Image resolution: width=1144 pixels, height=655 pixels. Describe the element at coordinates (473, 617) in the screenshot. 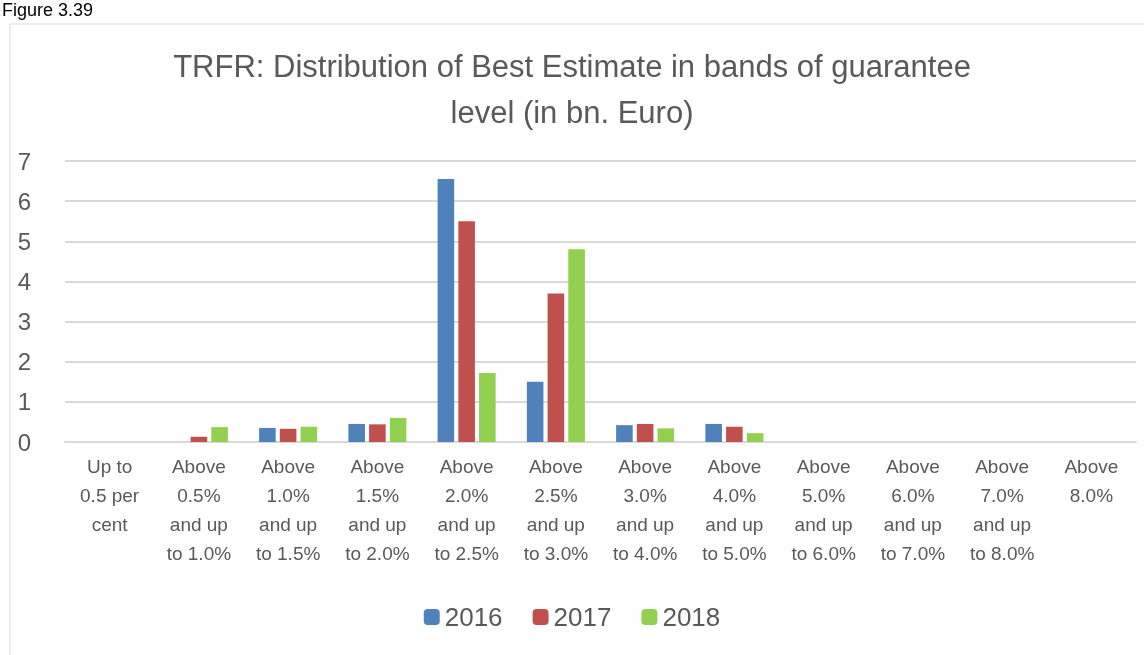

I see `legend-label: 2016` at that location.